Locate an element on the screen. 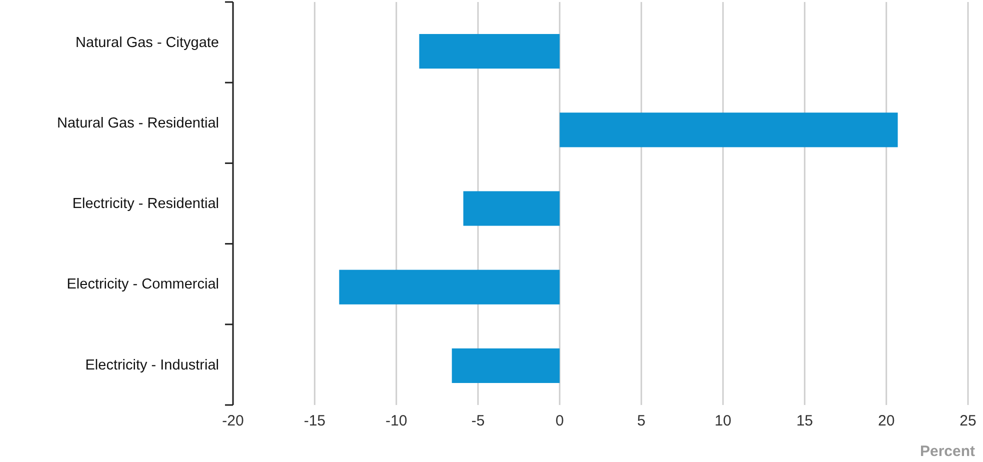 The height and width of the screenshot is (462, 983). x-tick-label: 25 is located at coordinates (968, 421).